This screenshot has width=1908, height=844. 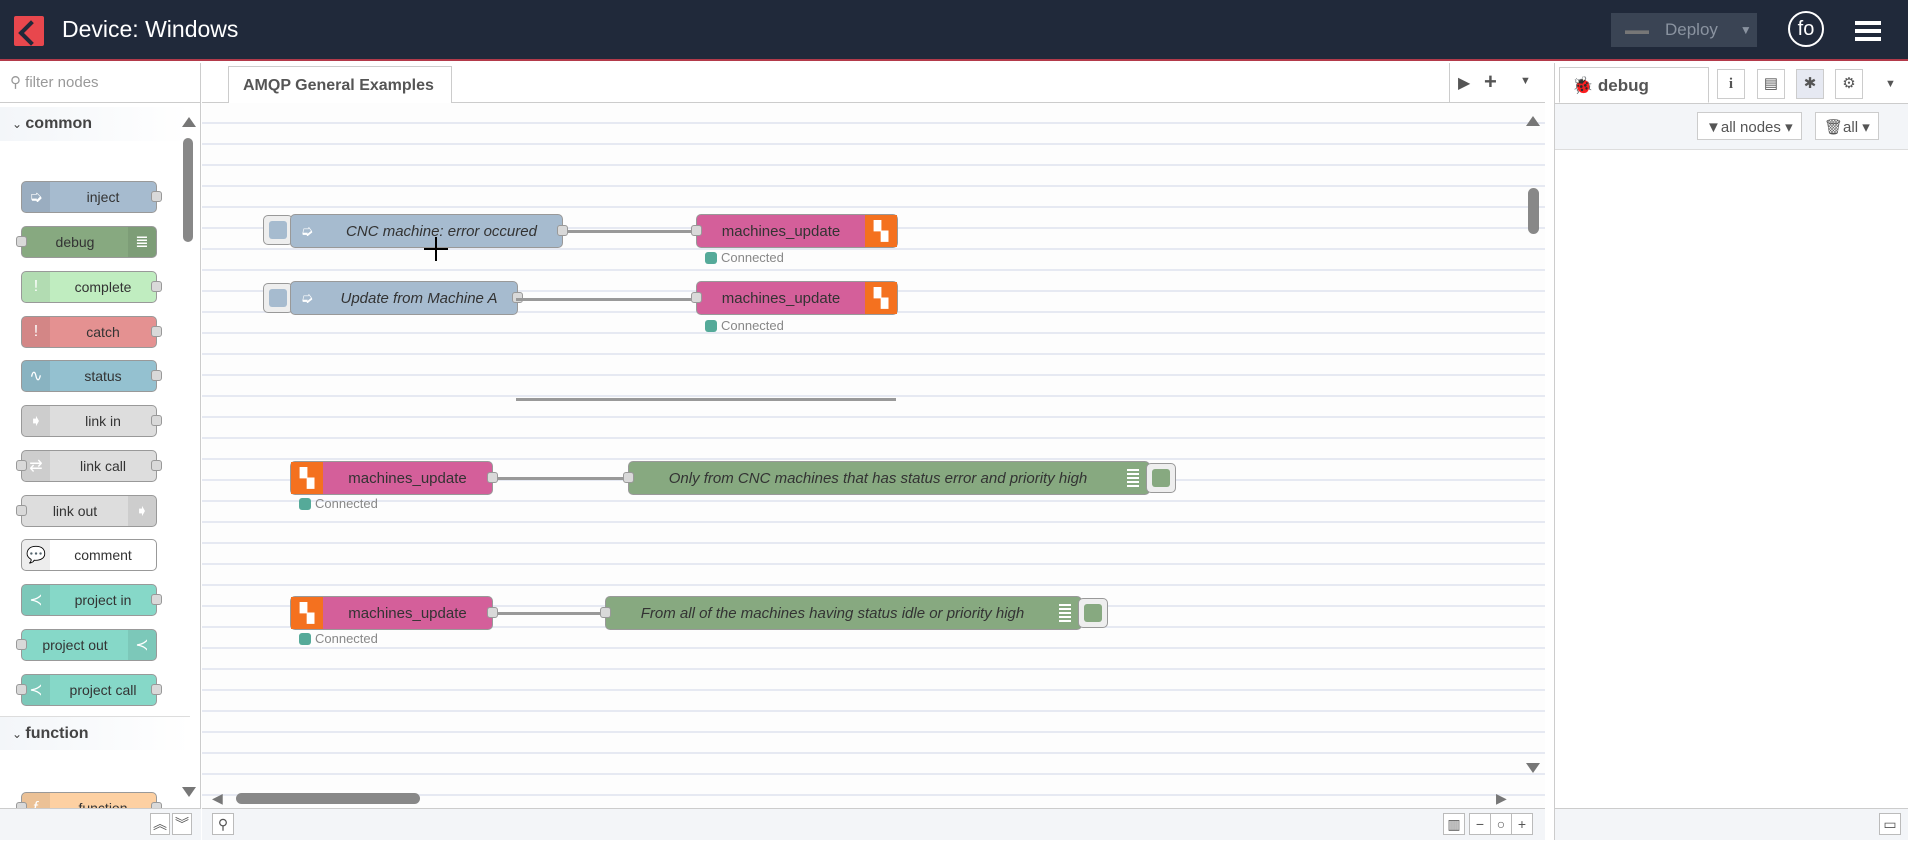 What do you see at coordinates (1868, 31) in the screenshot?
I see `hamburger-menu-icon` at bounding box center [1868, 31].